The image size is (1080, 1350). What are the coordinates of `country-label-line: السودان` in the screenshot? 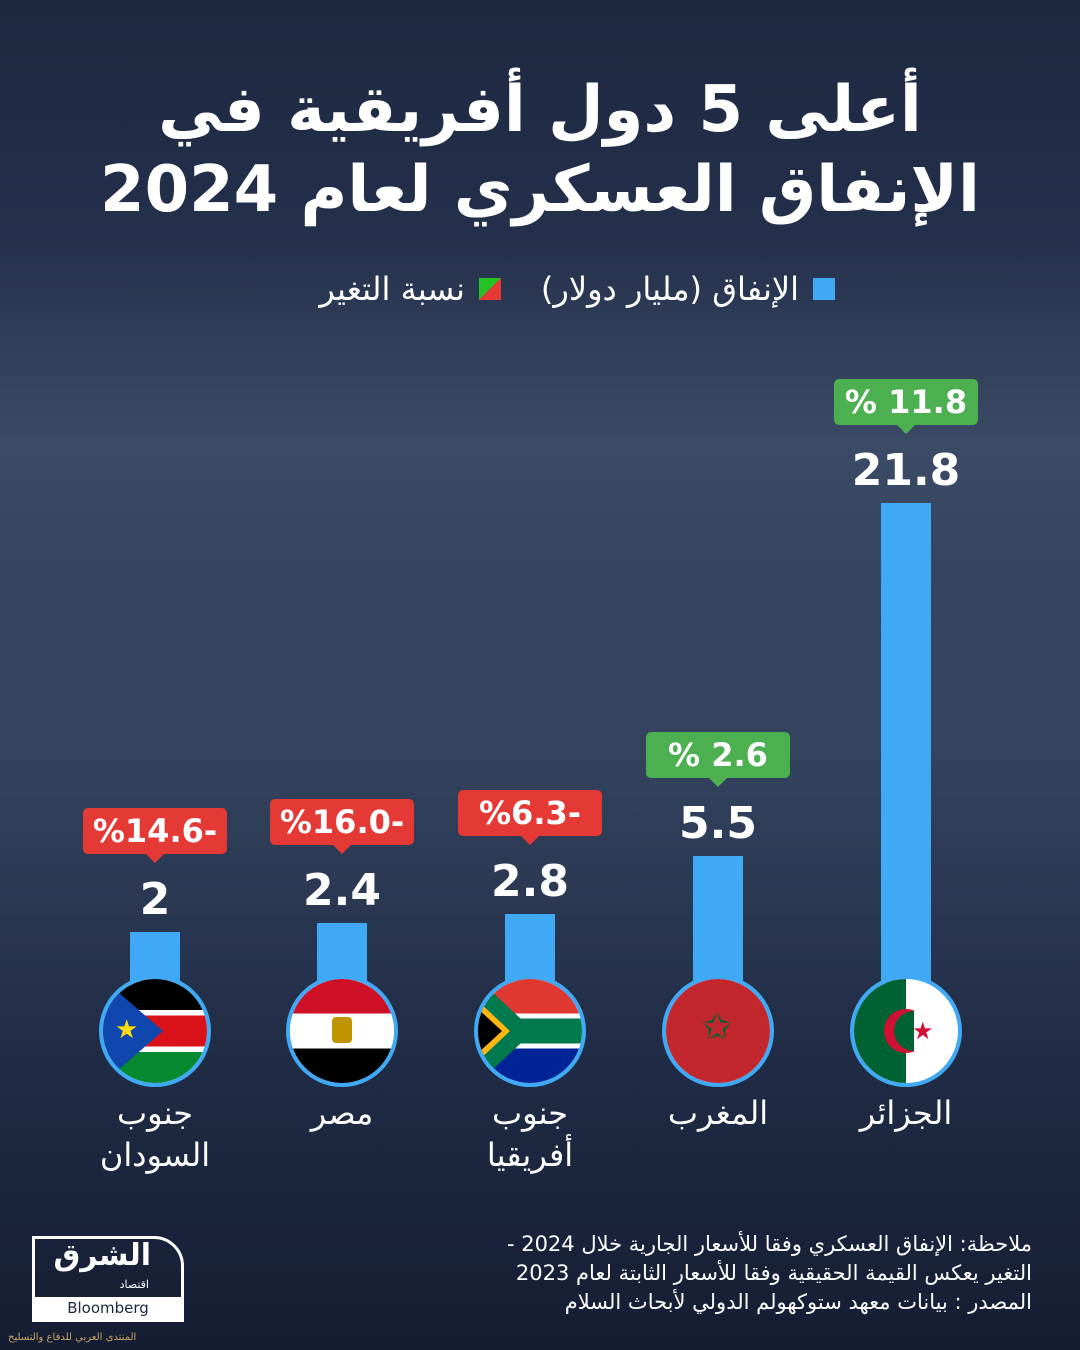 It's located at (155, 1155).